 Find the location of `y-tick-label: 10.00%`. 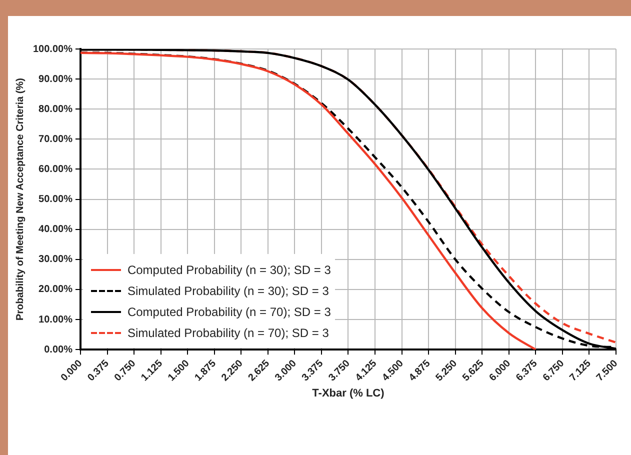

y-tick-label: 10.00% is located at coordinates (55, 320).